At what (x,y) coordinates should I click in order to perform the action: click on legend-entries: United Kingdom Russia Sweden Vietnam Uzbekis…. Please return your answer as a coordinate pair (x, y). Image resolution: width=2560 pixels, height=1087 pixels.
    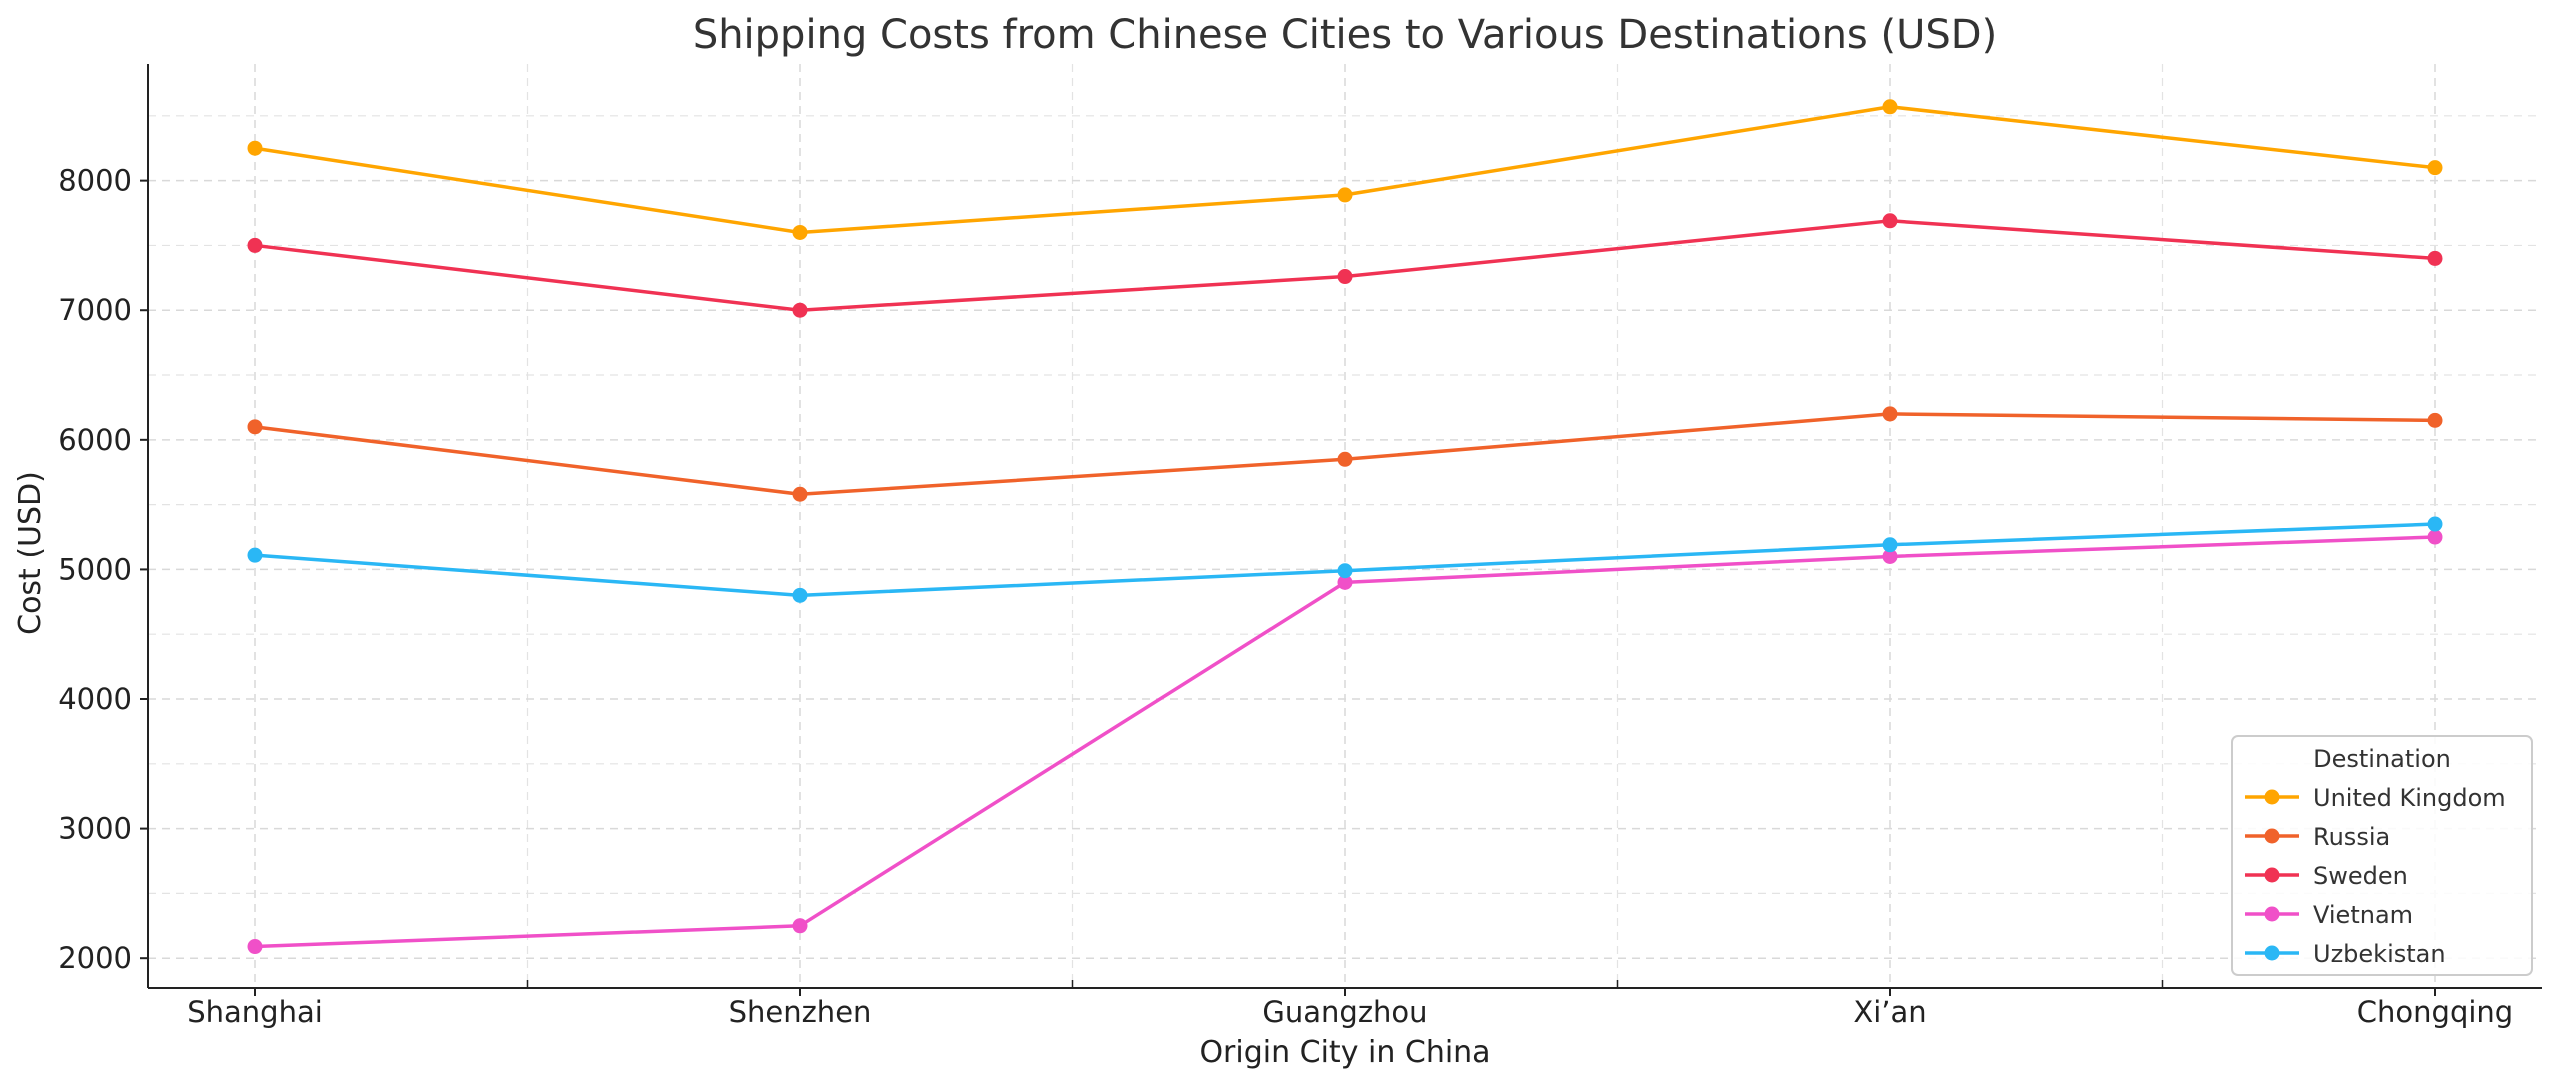
    Looking at the image, I should click on (2375, 876).